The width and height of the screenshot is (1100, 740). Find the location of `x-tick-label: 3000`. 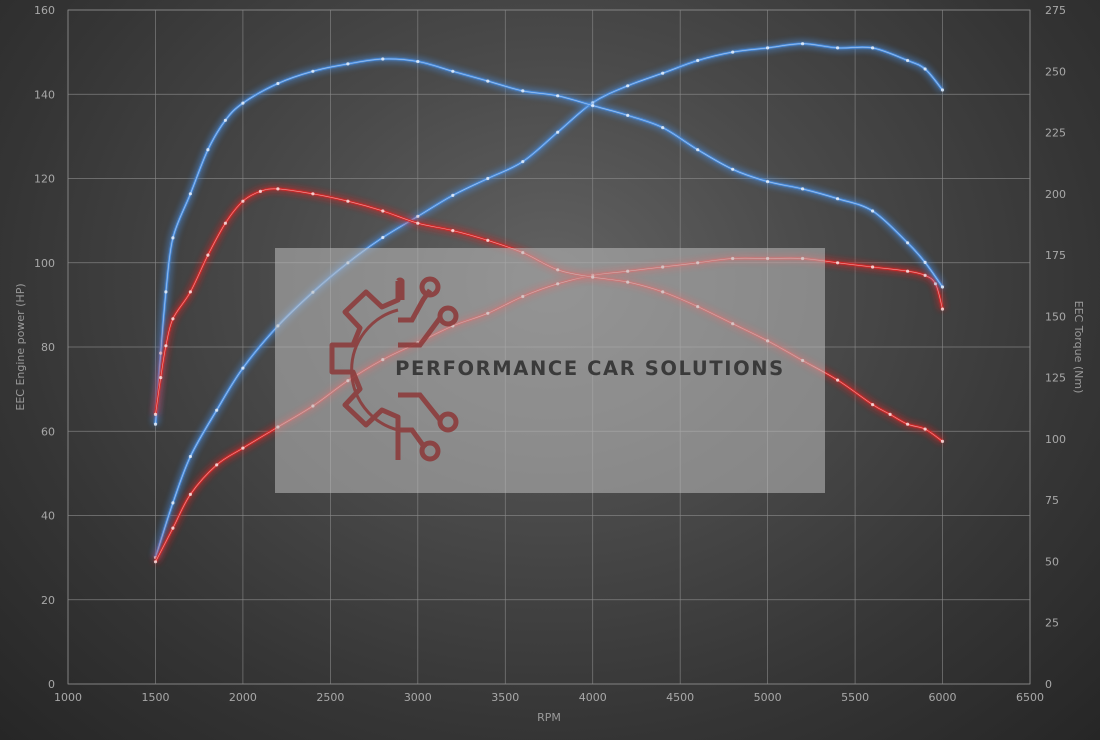

x-tick-label: 3000 is located at coordinates (418, 697).